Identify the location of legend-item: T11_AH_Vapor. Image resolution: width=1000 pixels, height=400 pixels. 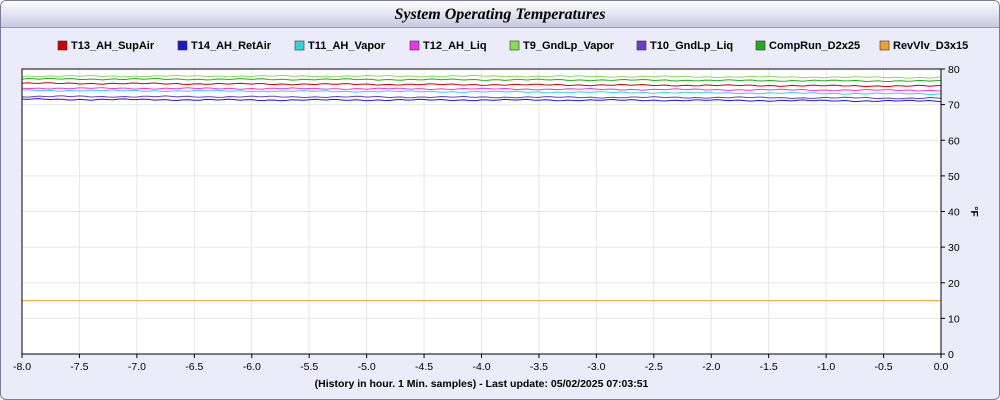
(340, 46).